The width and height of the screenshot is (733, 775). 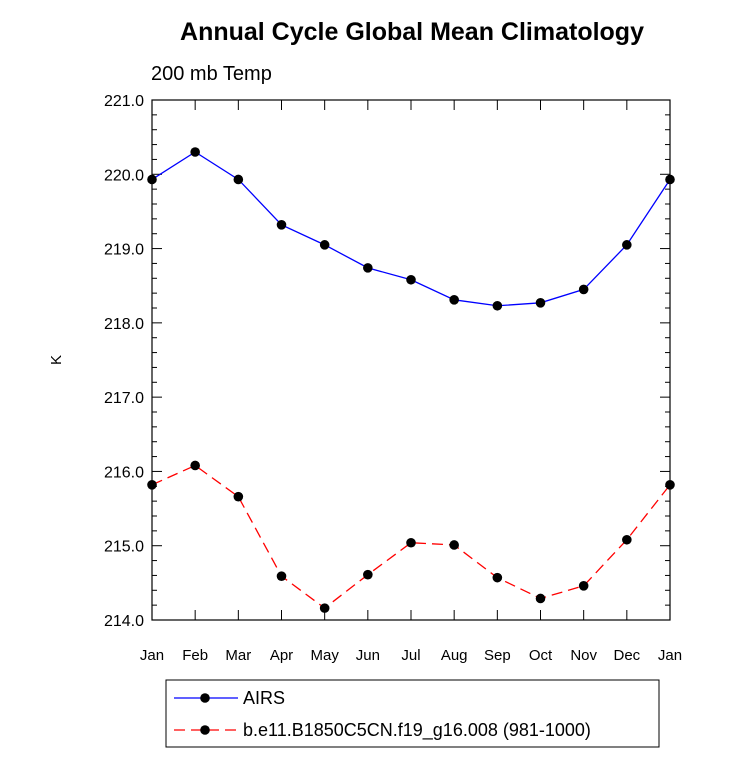 What do you see at coordinates (264, 698) in the screenshot?
I see `legend-label: AIRS` at bounding box center [264, 698].